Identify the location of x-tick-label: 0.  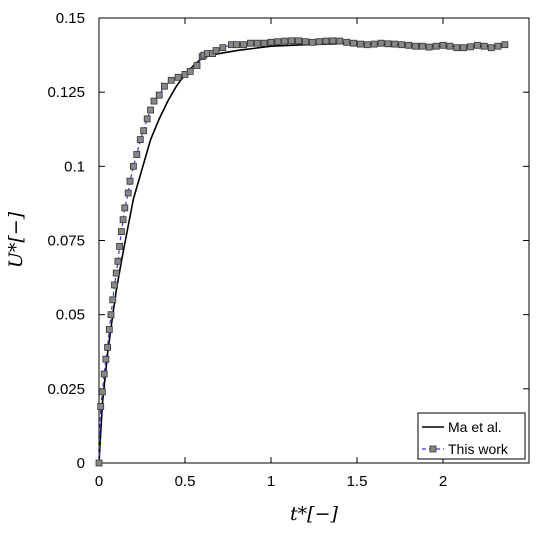
(99, 481).